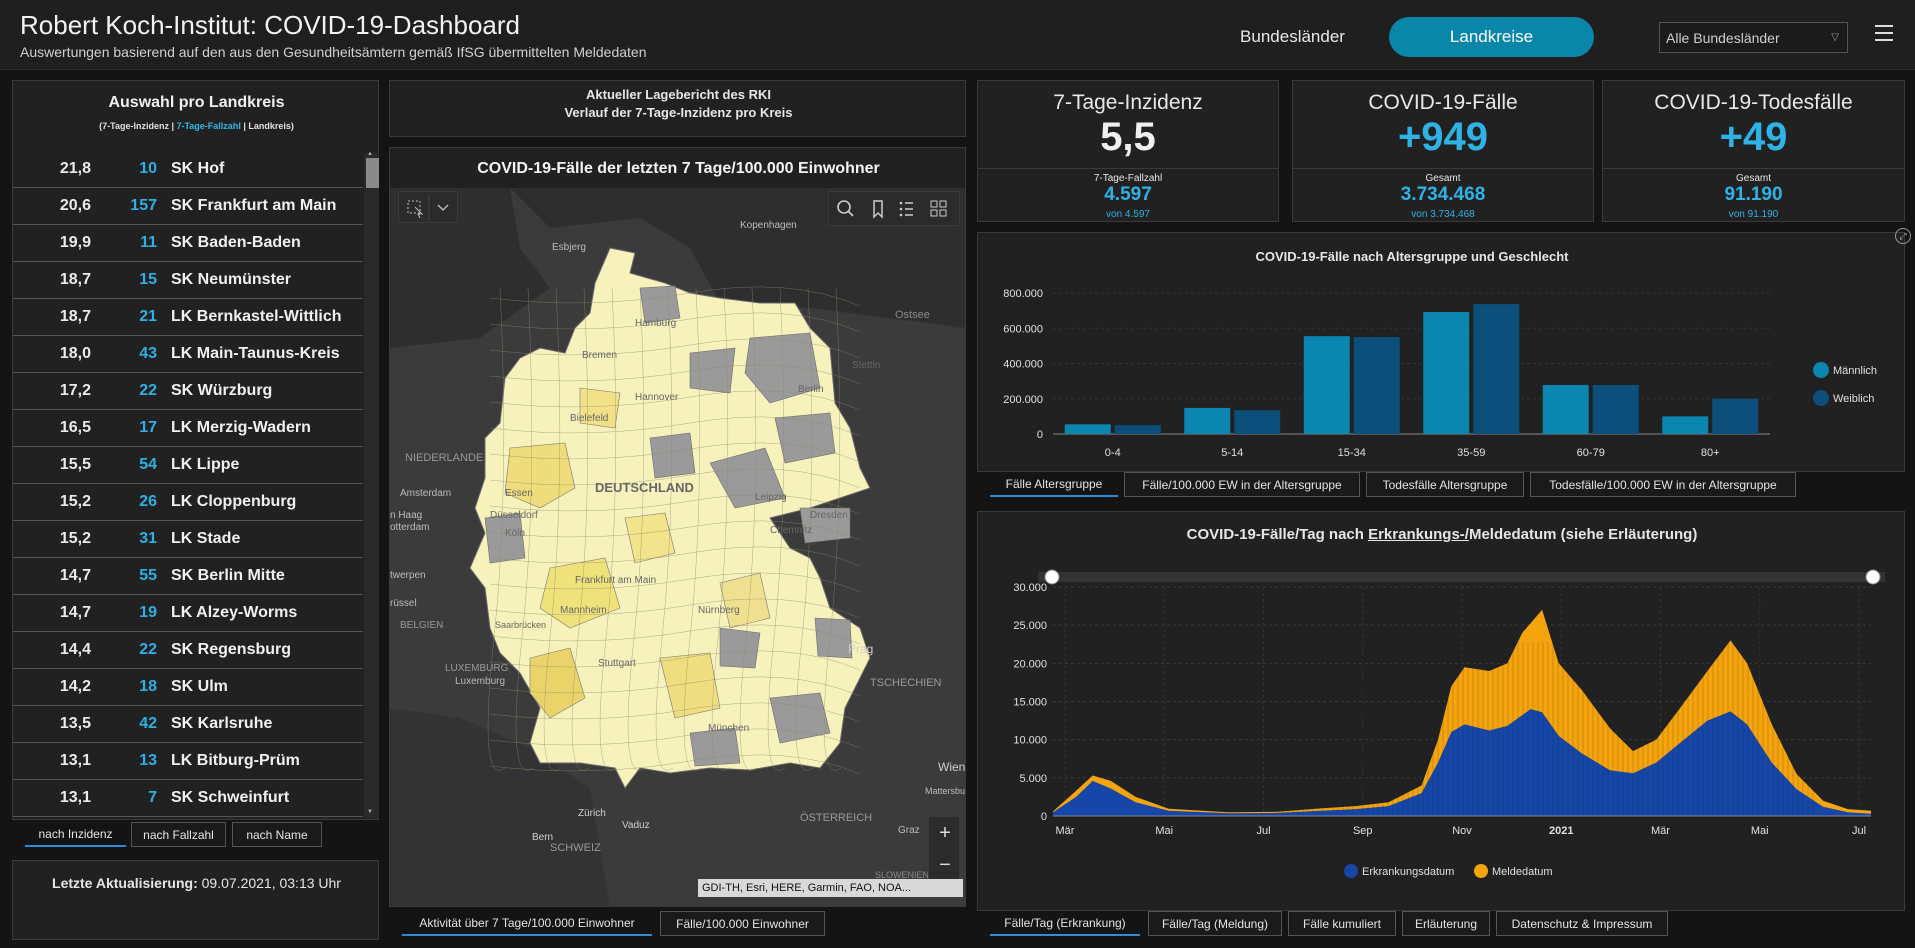 This screenshot has width=1915, height=948. Describe the element at coordinates (188, 428) in the screenshot. I see `landkreis-row: 16,5 17 LK Merzig-Wadern` at that location.